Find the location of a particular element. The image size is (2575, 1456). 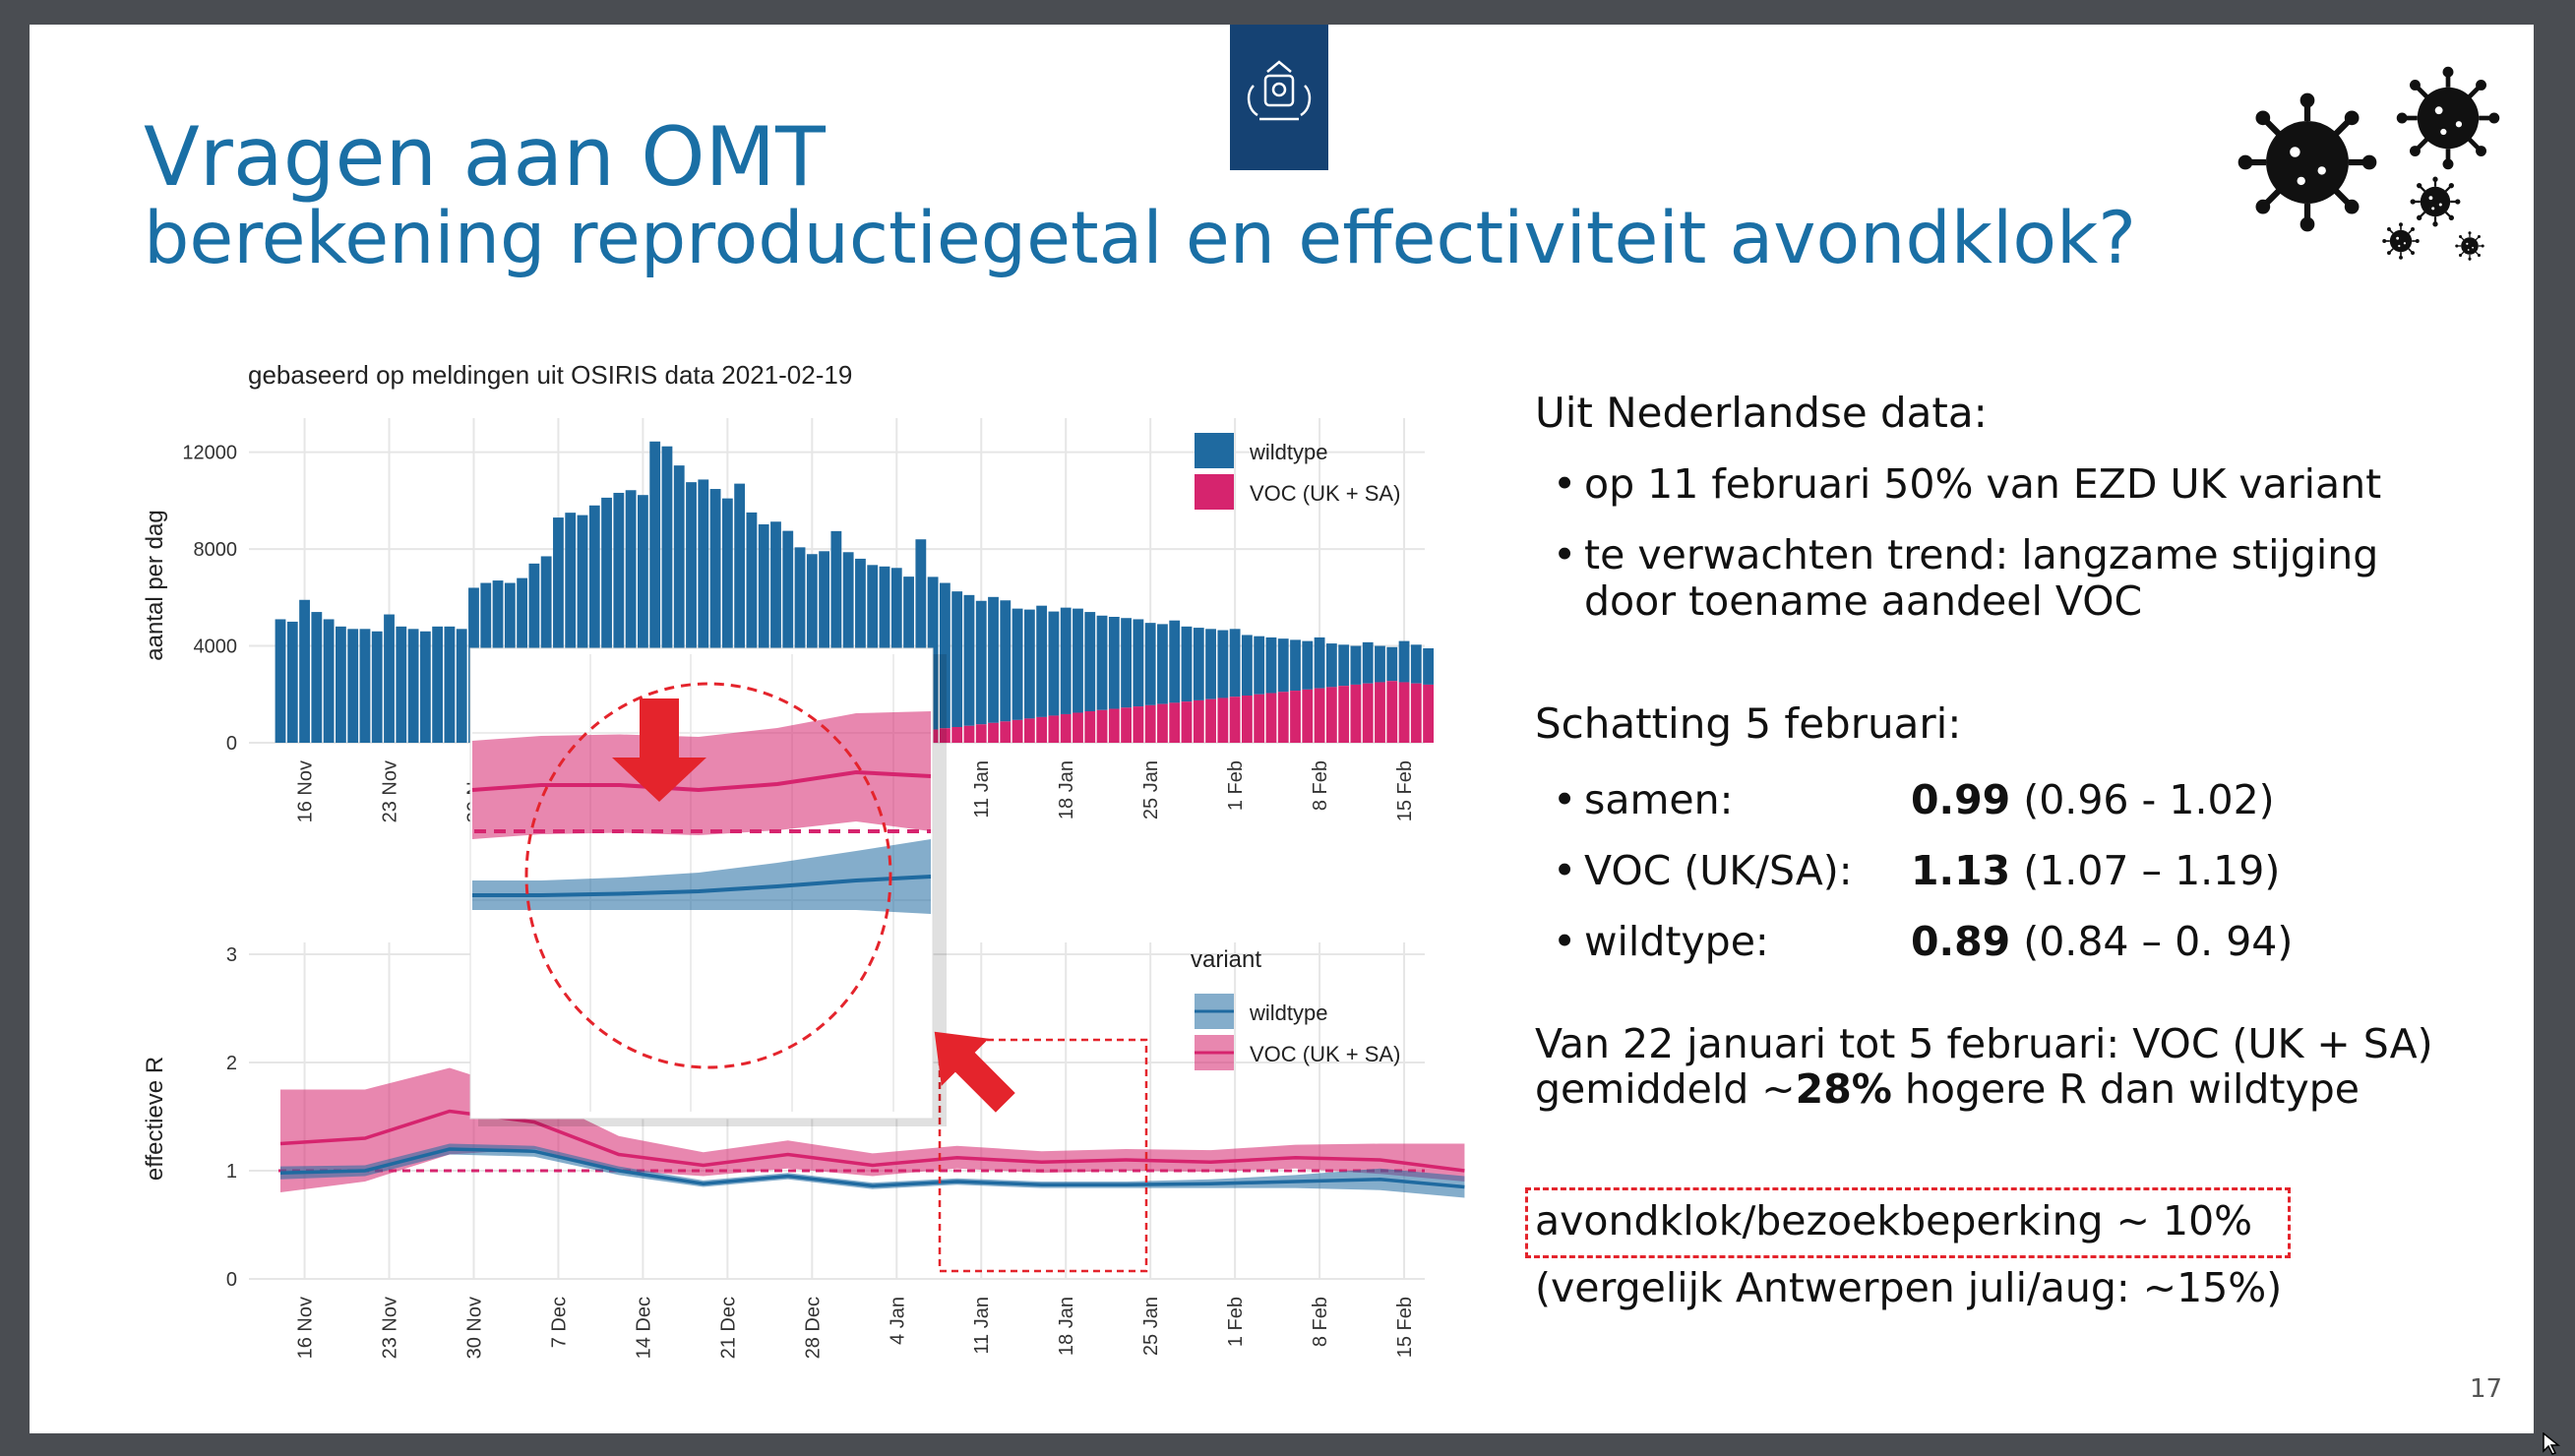

summary-post: hogere R dan wildtype is located at coordinates (2126, 1089).